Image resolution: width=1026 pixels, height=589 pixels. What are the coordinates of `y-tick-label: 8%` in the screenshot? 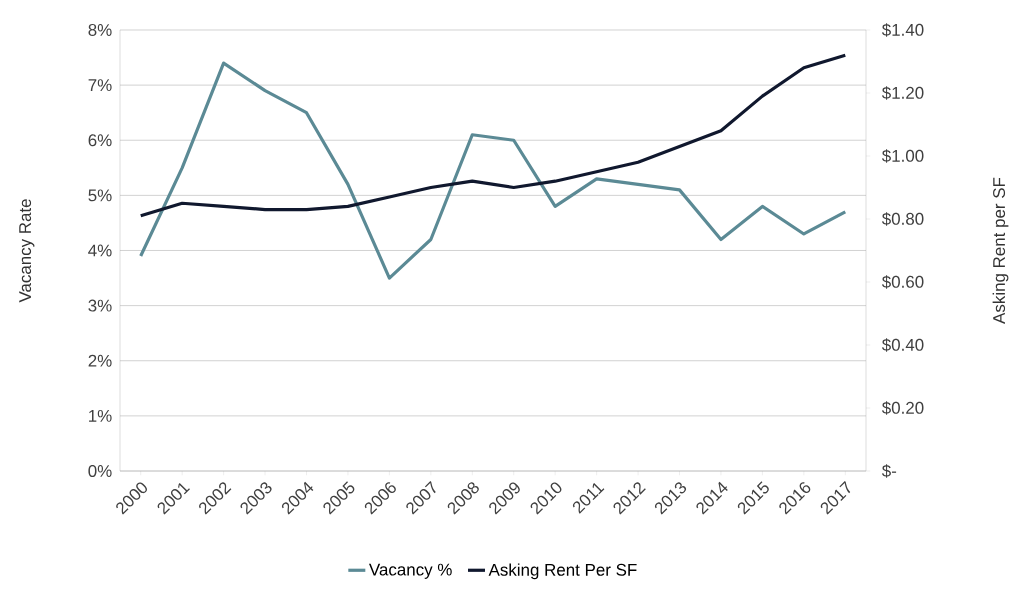 It's located at (100, 30).